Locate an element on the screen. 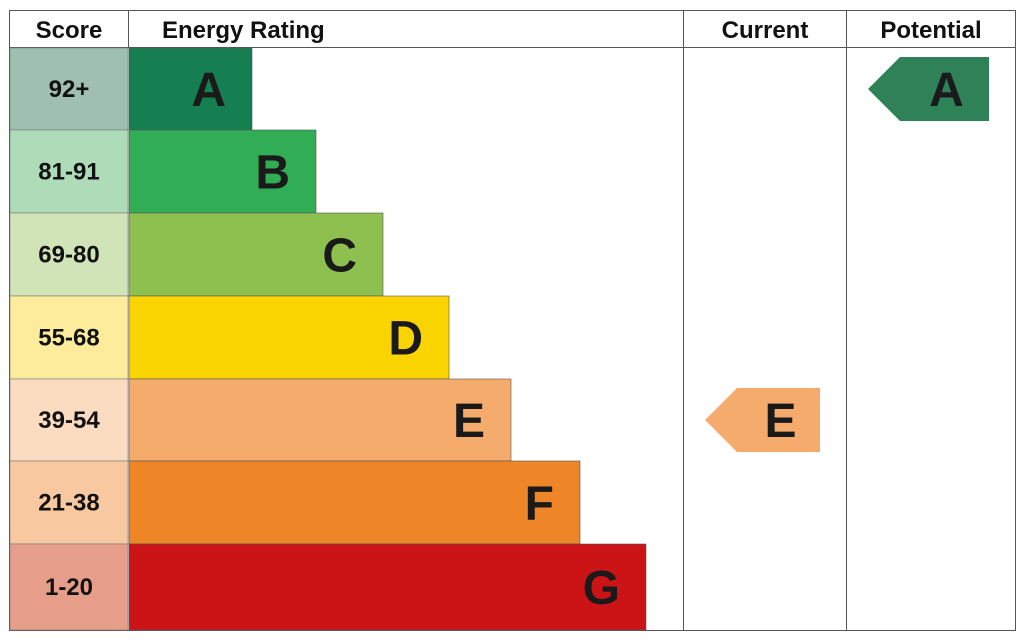  score-cell-a is located at coordinates (69, 89).